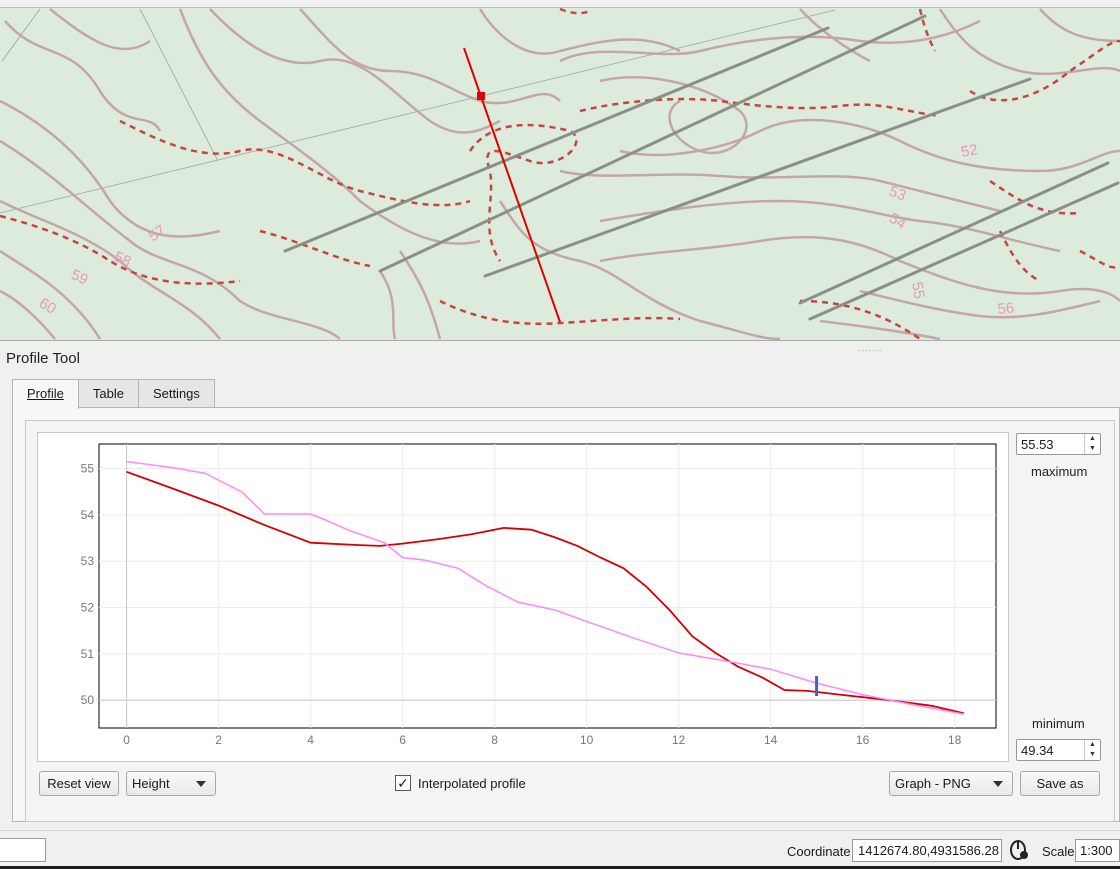 Image resolution: width=1120 pixels, height=869 pixels. I want to click on tab-profile: Profile, so click(45, 394).